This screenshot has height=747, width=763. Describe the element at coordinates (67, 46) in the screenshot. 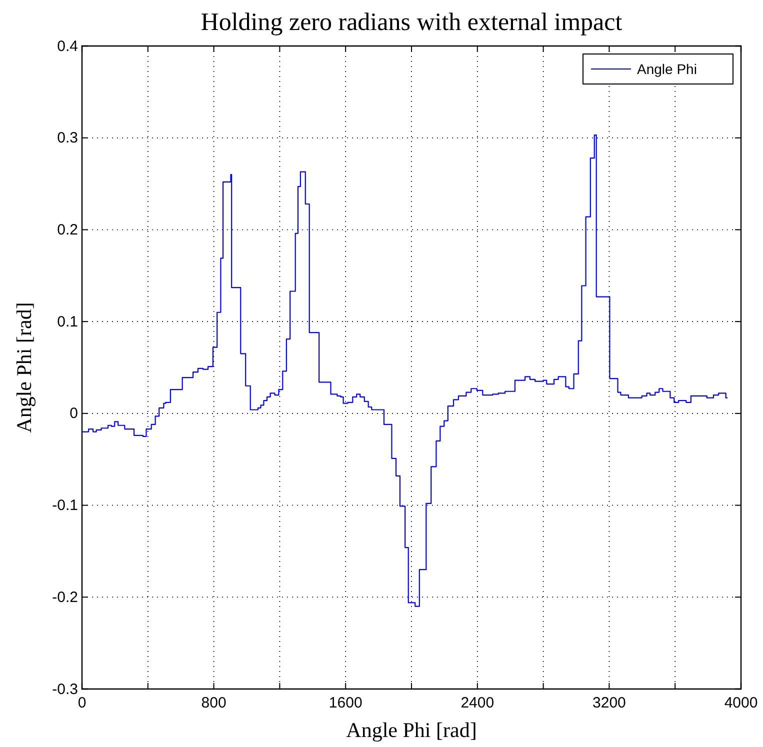

I see `y-tick-label: 0.4` at that location.